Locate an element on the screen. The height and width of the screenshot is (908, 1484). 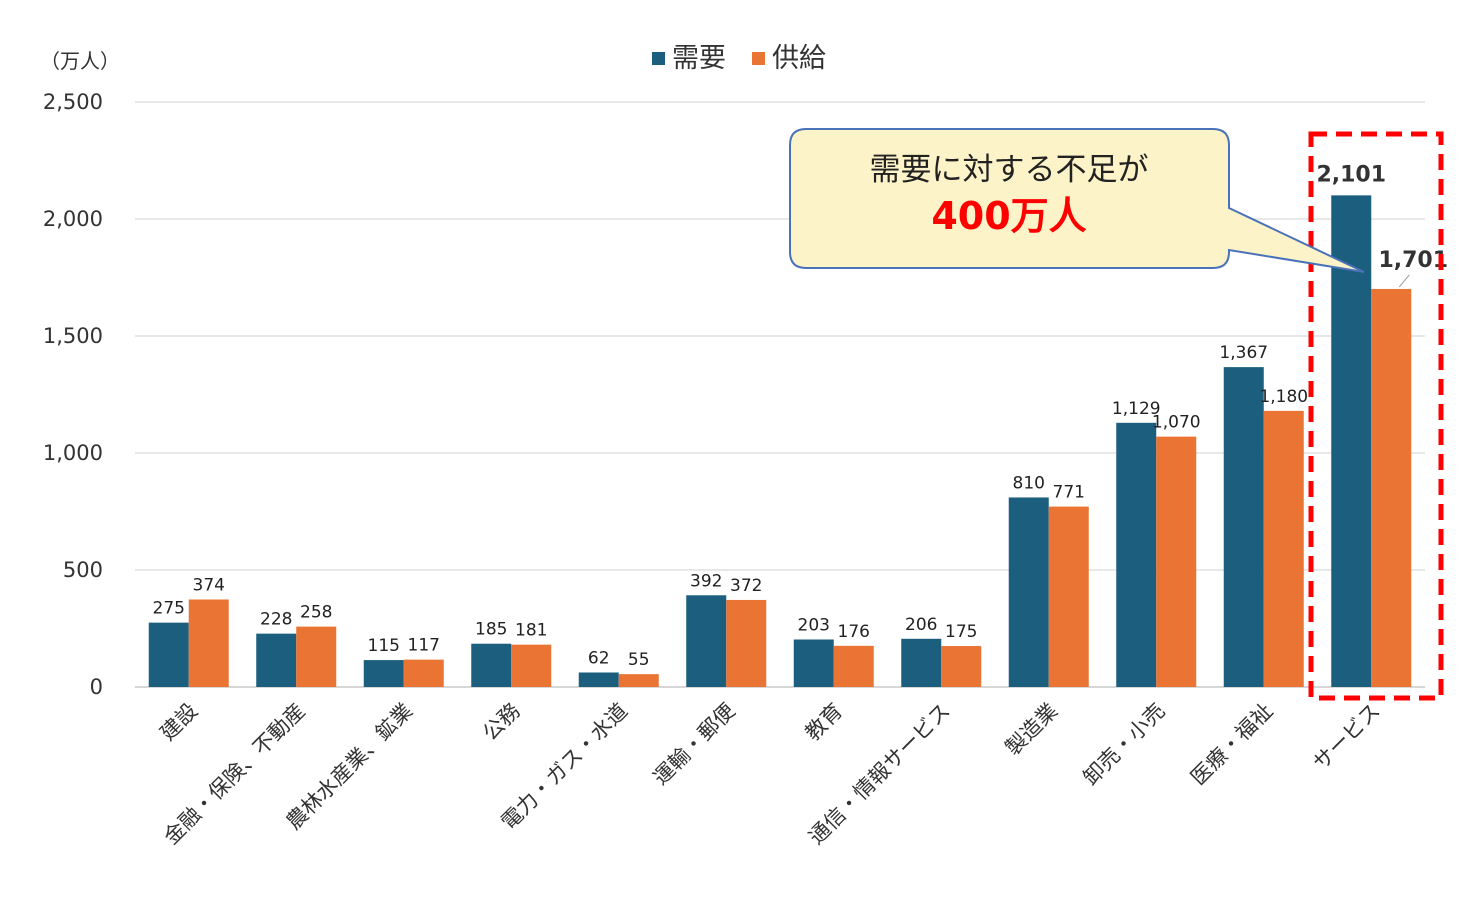
y-unit-label: （万人） is located at coordinates (80, 61).